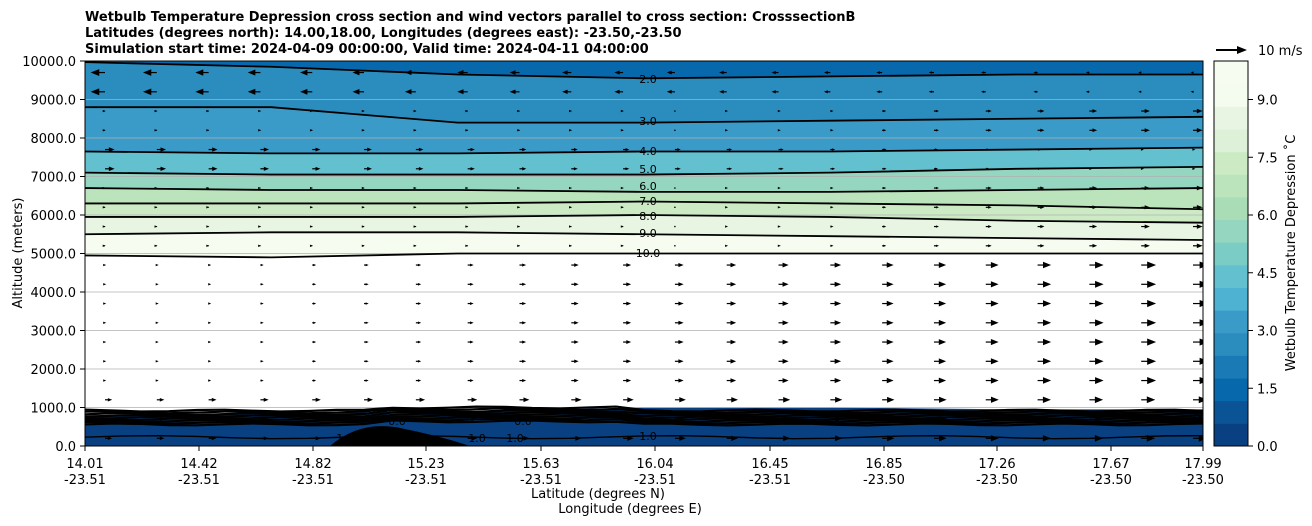 Image resolution: width=1312 pixels, height=526 pixels. Describe the element at coordinates (54, 139) in the screenshot. I see `y-tick-label: 8000.0` at that location.